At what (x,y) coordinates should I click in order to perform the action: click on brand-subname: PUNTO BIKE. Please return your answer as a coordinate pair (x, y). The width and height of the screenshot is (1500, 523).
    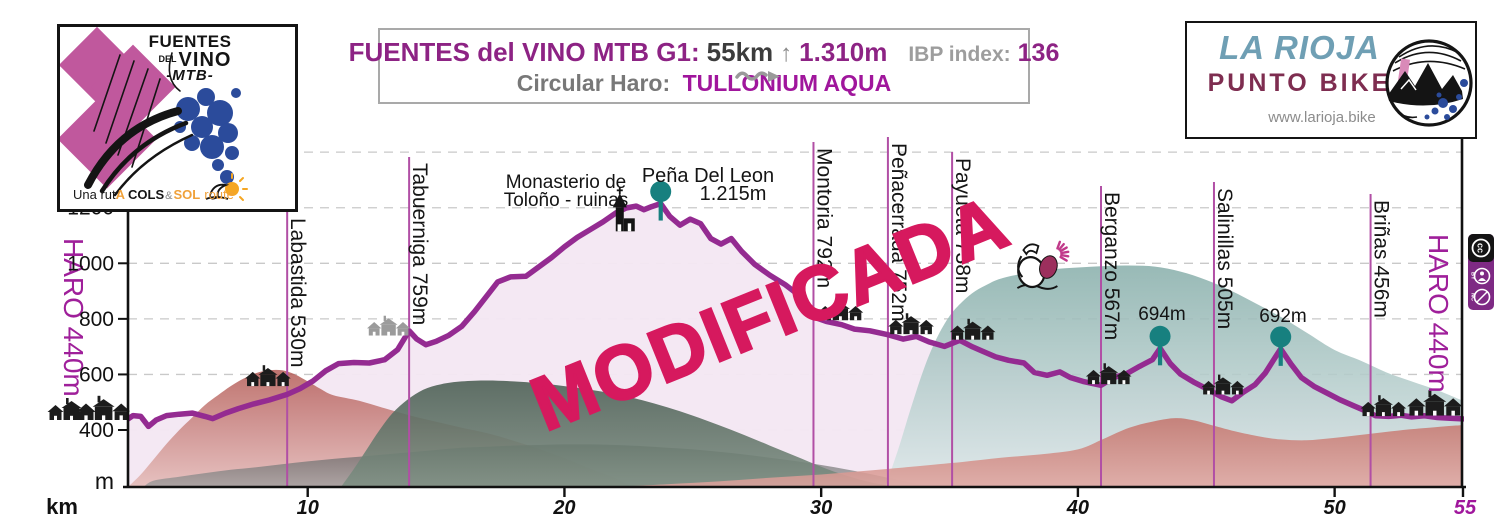
    Looking at the image, I should click on (1299, 83).